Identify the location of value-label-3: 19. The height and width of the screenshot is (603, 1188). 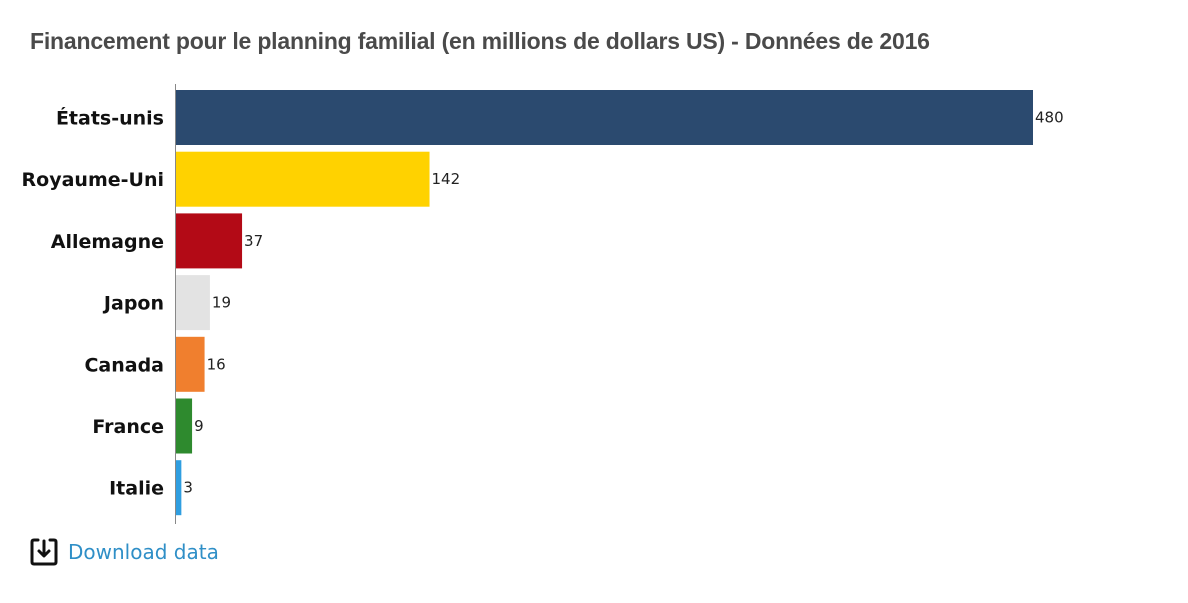
(221, 303).